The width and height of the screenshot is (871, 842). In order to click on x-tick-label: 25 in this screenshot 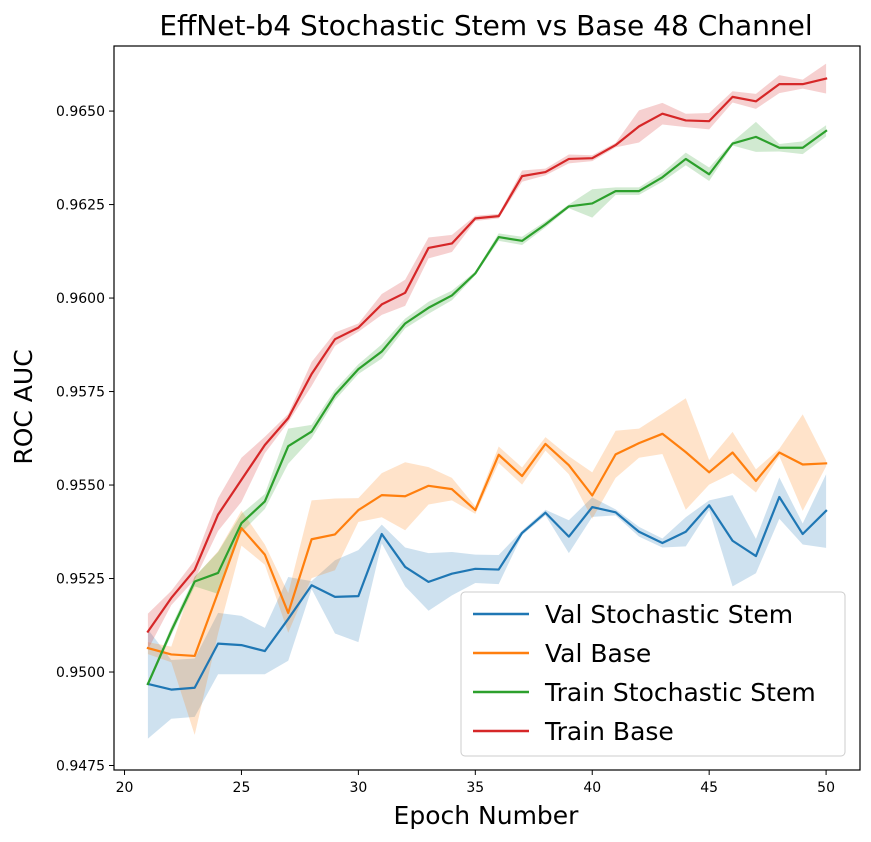, I will do `click(242, 788)`.